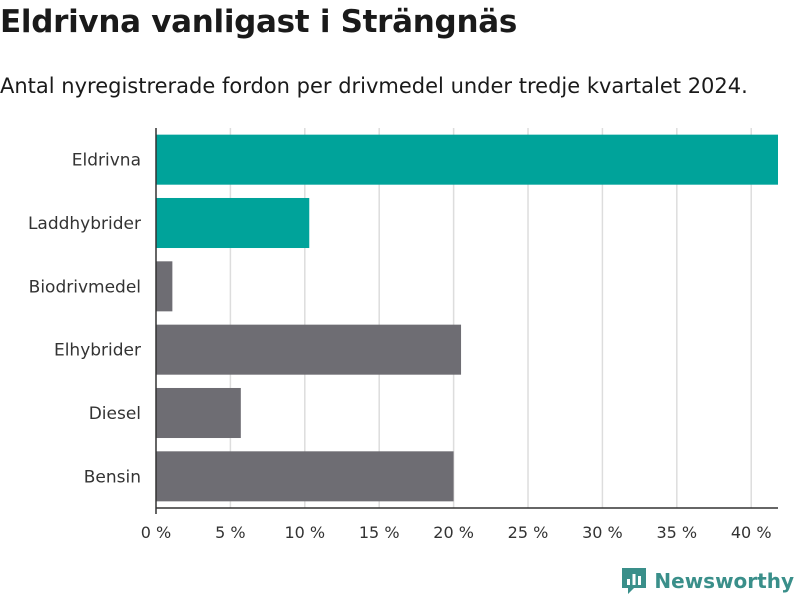 The width and height of the screenshot is (800, 600). What do you see at coordinates (97, 351) in the screenshot?
I see `category-label: Elhybrider` at bounding box center [97, 351].